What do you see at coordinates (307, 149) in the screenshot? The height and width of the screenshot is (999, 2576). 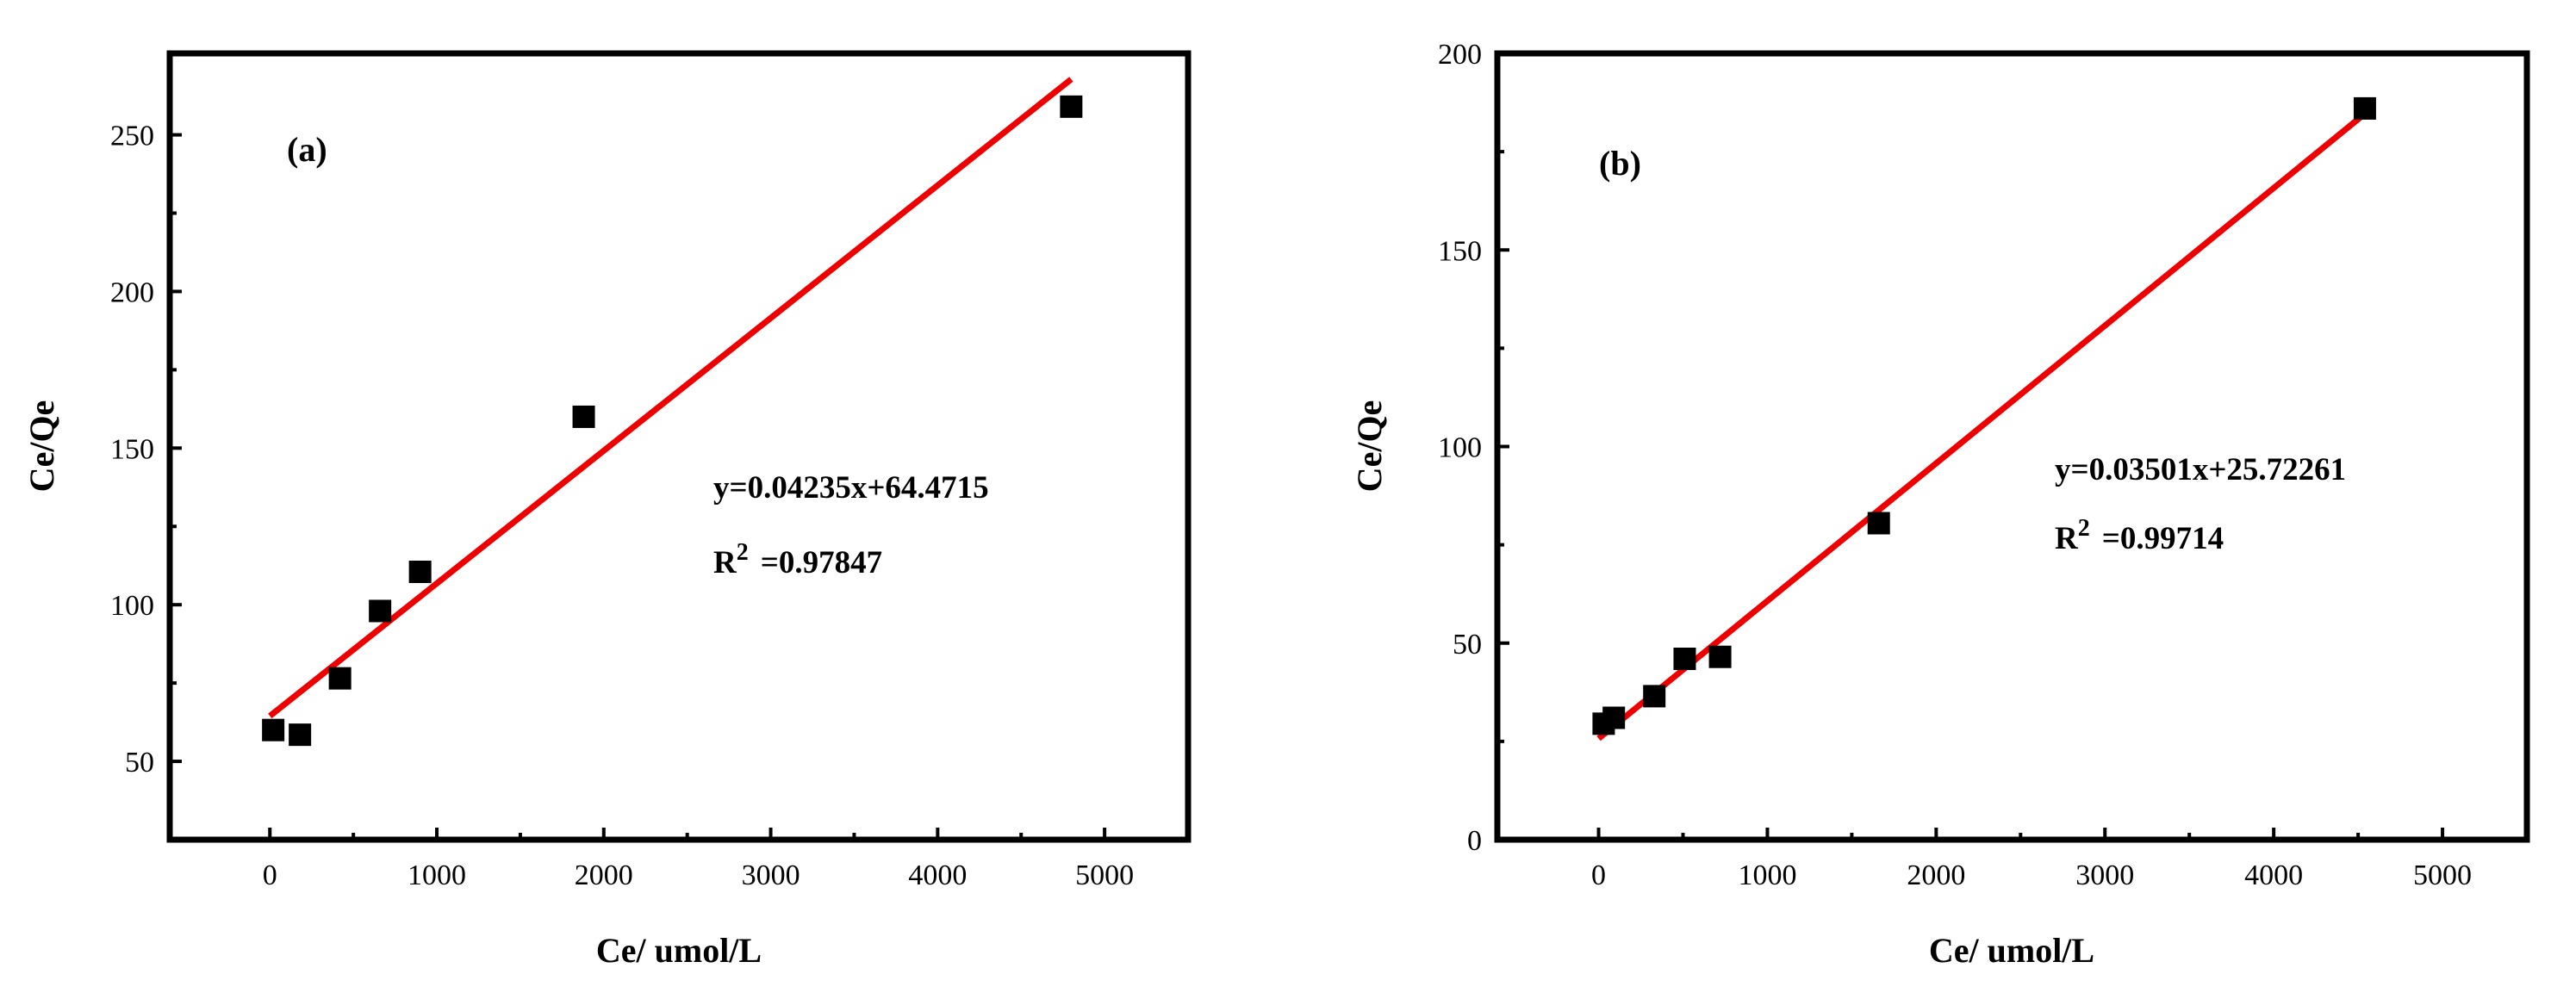 I see `panel-label: (a)` at bounding box center [307, 149].